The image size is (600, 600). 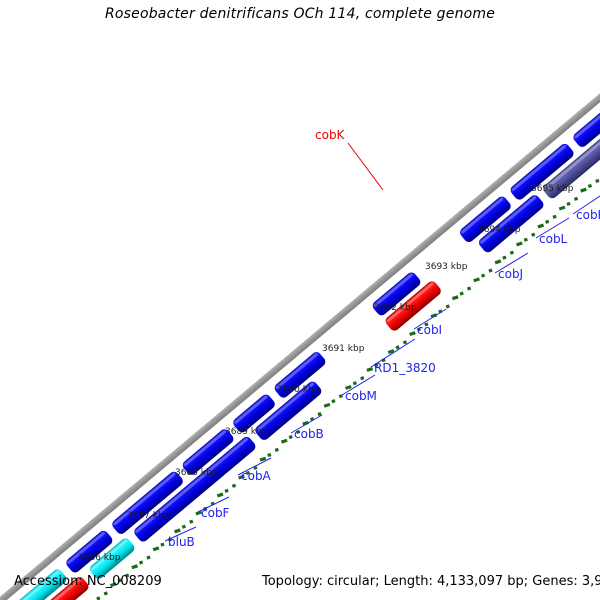 What do you see at coordinates (343, 349) in the screenshot?
I see `ruler-tick-label: 3691 kbp` at bounding box center [343, 349].